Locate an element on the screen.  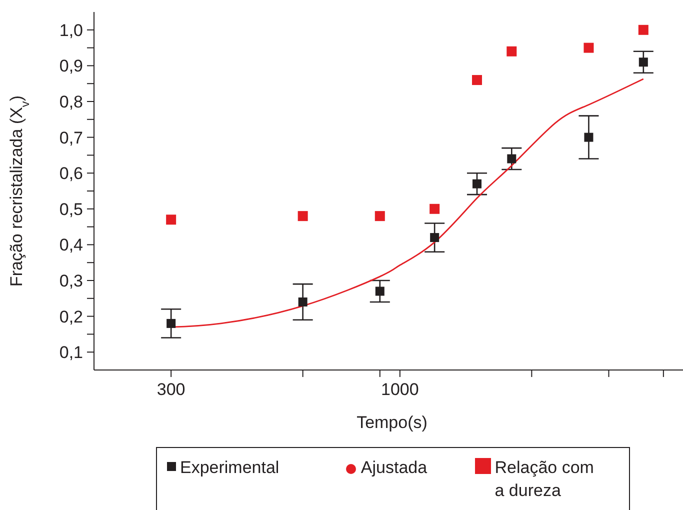
y-tick-label: 0,5 is located at coordinates (71, 209).